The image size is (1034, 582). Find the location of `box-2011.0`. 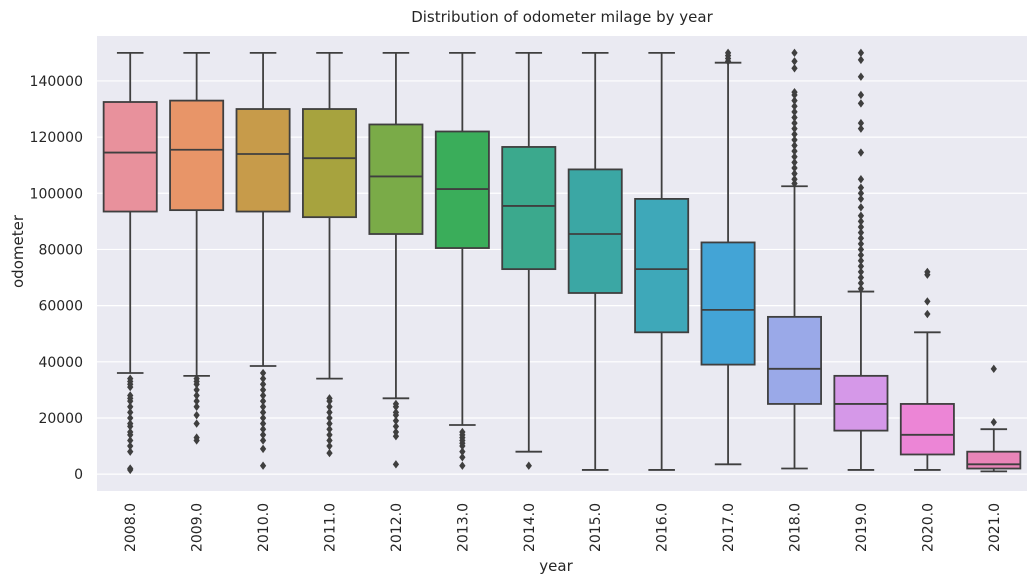

box-2011.0 is located at coordinates (329, 254).